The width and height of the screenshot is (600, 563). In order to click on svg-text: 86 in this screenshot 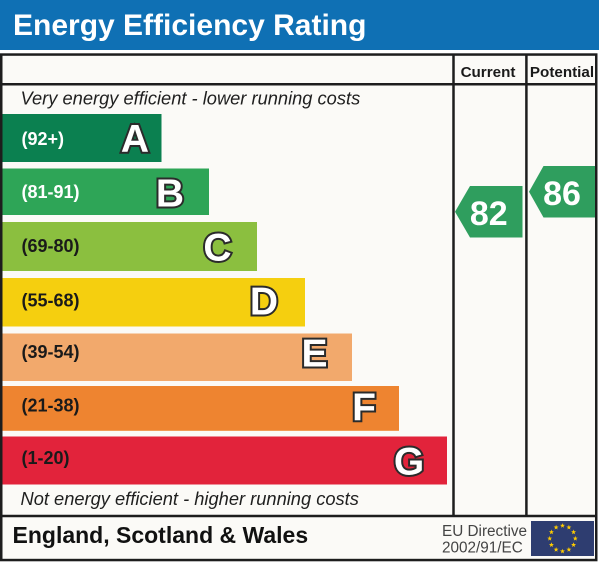, I will do `click(562, 194)`.